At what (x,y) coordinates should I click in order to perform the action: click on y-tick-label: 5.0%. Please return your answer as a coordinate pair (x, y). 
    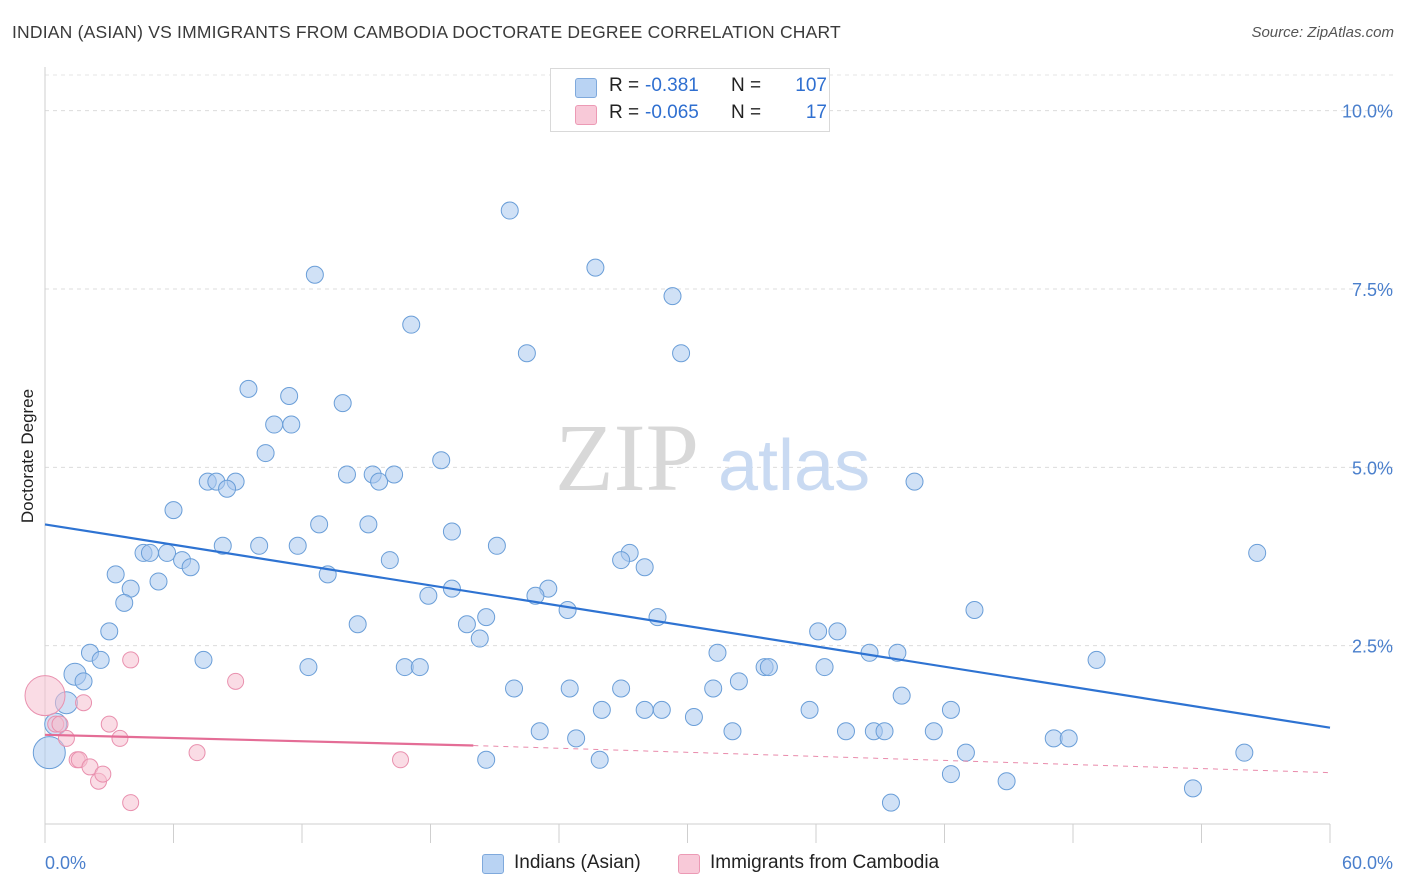
    Looking at the image, I should click on (1372, 468).